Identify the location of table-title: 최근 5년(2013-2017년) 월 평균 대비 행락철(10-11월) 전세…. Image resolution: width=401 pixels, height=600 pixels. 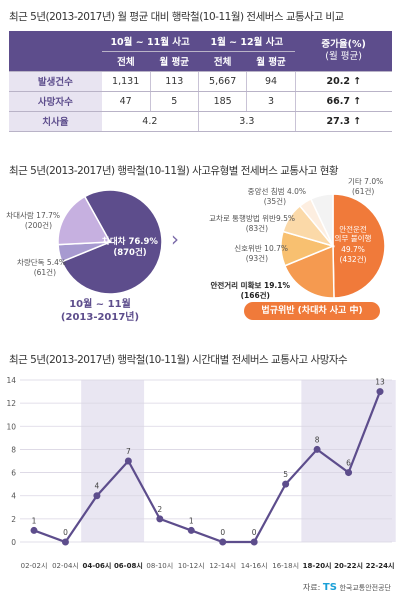
(176, 17).